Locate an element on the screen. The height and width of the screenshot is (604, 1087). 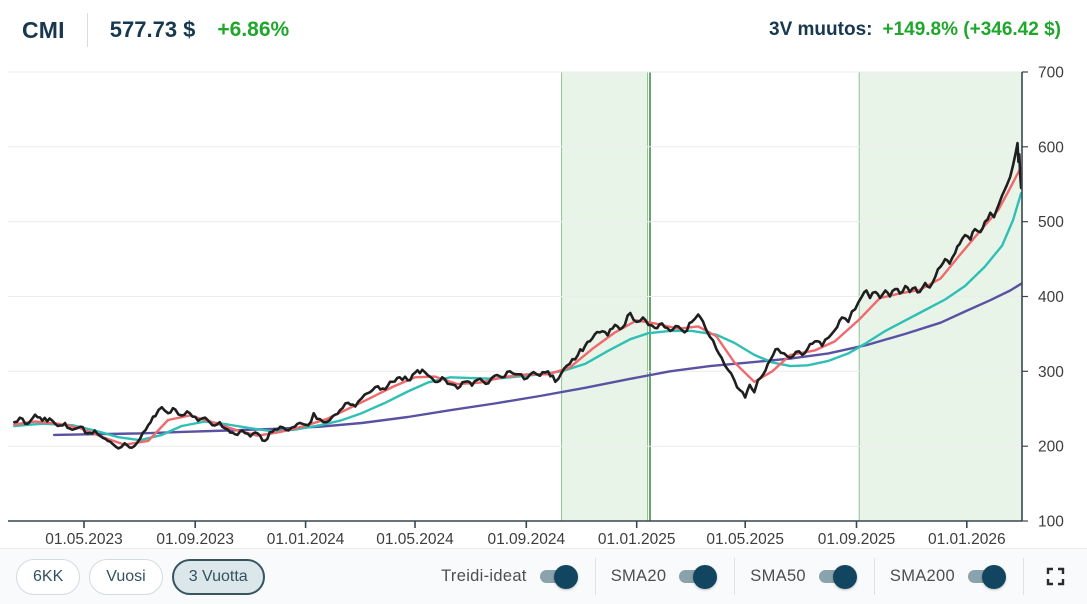
y-tick-label: 300 is located at coordinates (1051, 372).